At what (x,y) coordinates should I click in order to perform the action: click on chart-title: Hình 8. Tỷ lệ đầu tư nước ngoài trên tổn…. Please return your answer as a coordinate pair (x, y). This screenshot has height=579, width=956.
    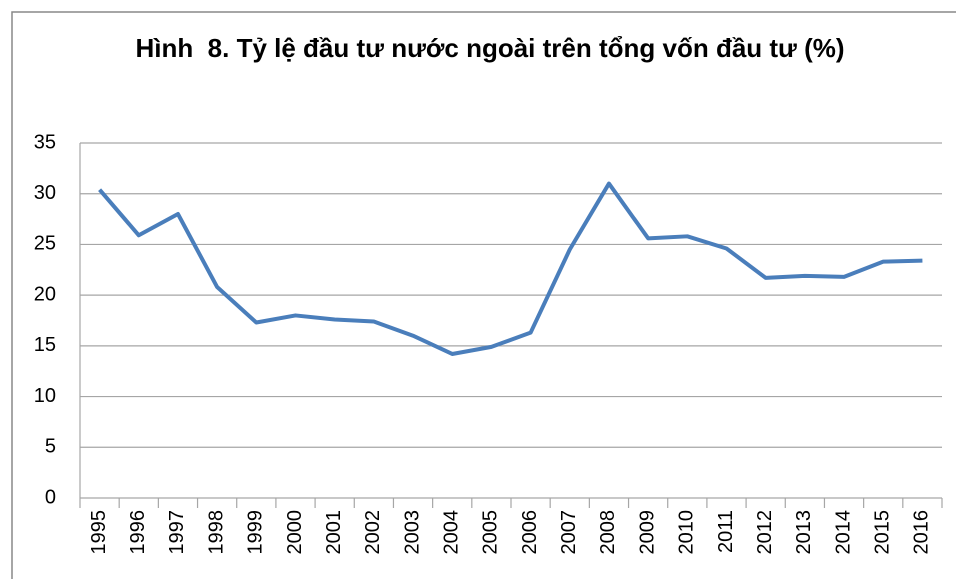
    Looking at the image, I should click on (490, 48).